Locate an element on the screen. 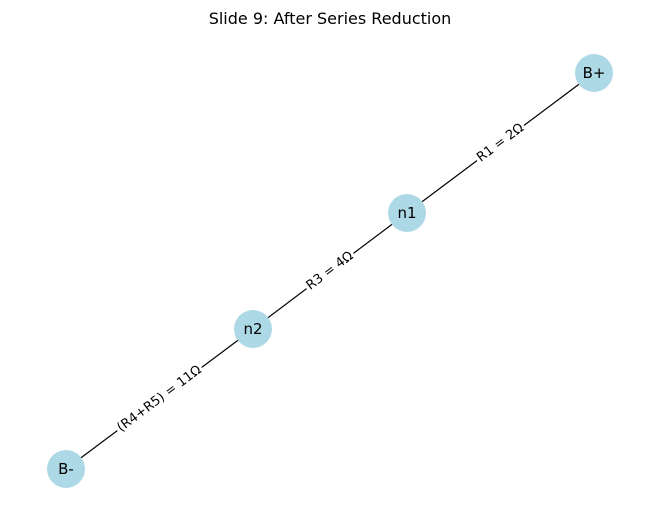 Image resolution: width=660 pixels, height=522 pixels. node-n1: n1 is located at coordinates (407, 213).